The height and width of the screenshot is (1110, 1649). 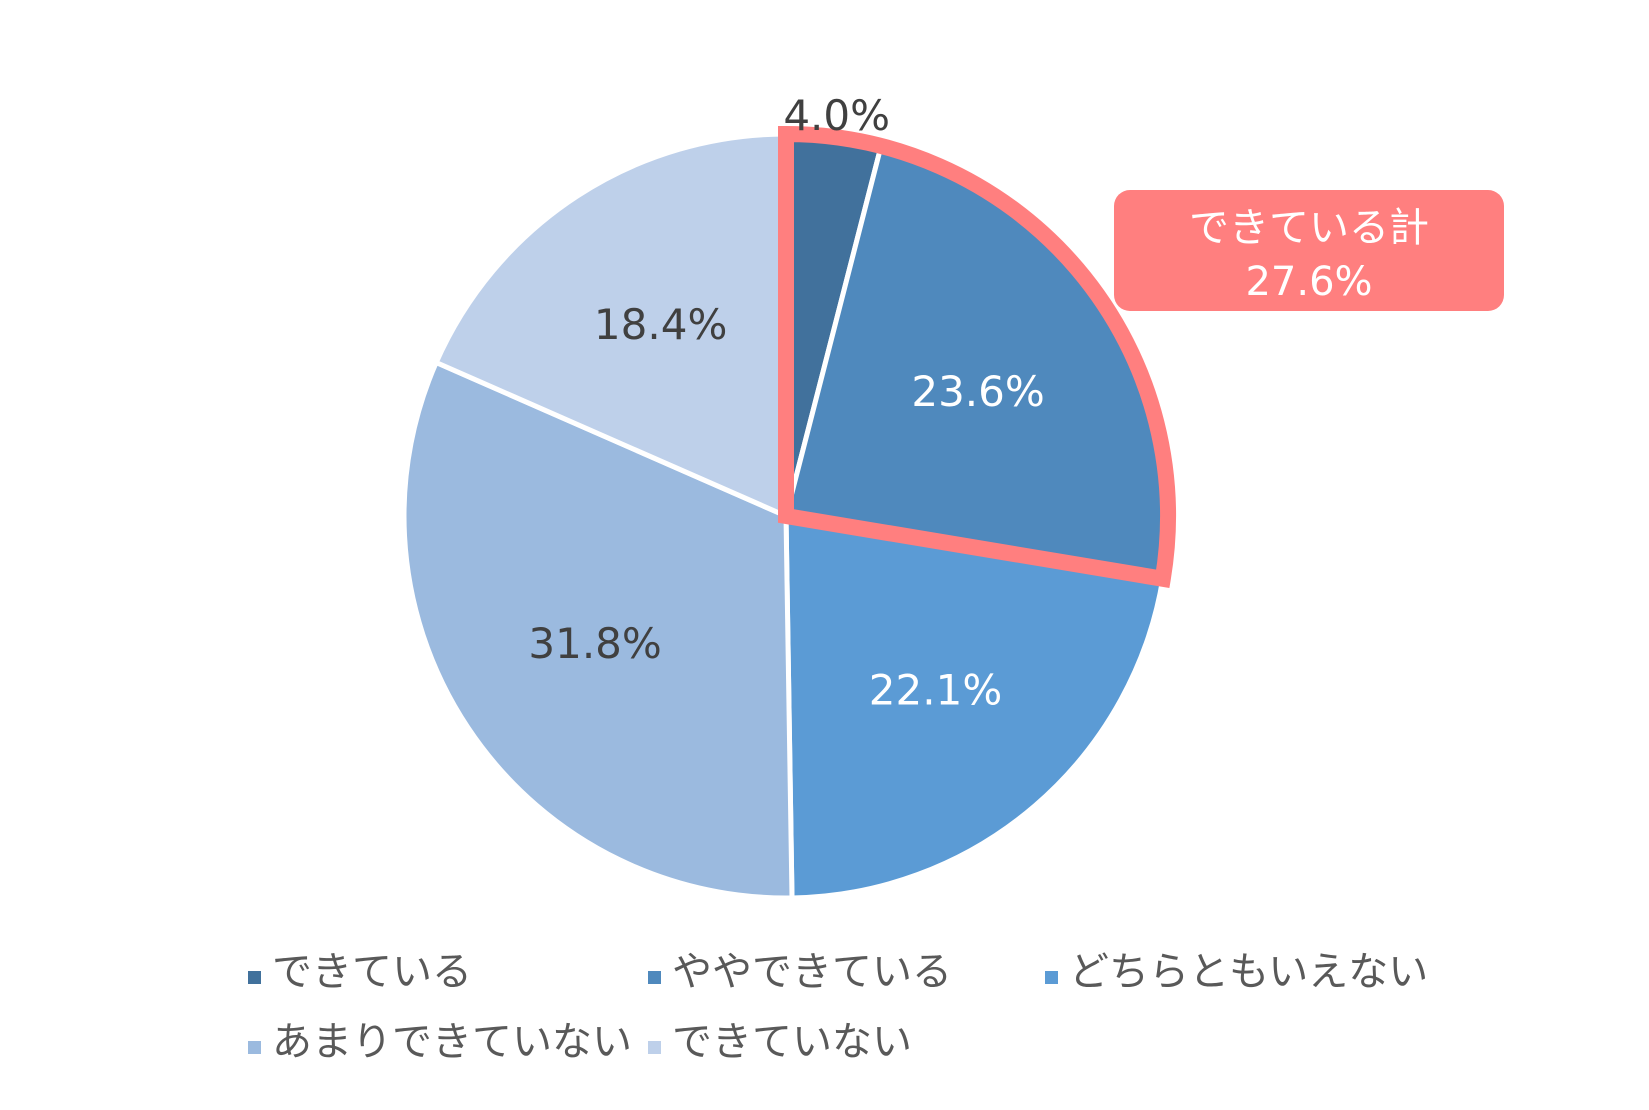 What do you see at coordinates (1248, 972) in the screenshot?
I see `legend-label: どちらともいえない` at bounding box center [1248, 972].